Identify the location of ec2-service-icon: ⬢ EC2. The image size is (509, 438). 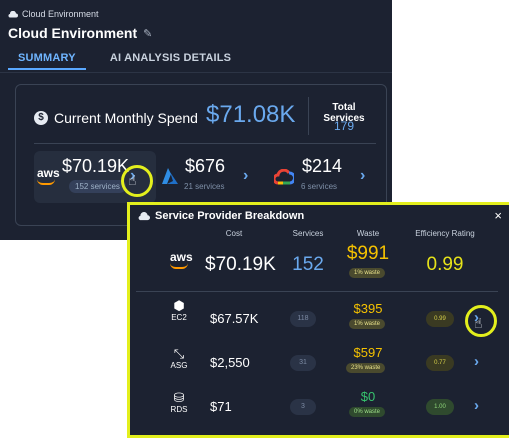
(179, 310).